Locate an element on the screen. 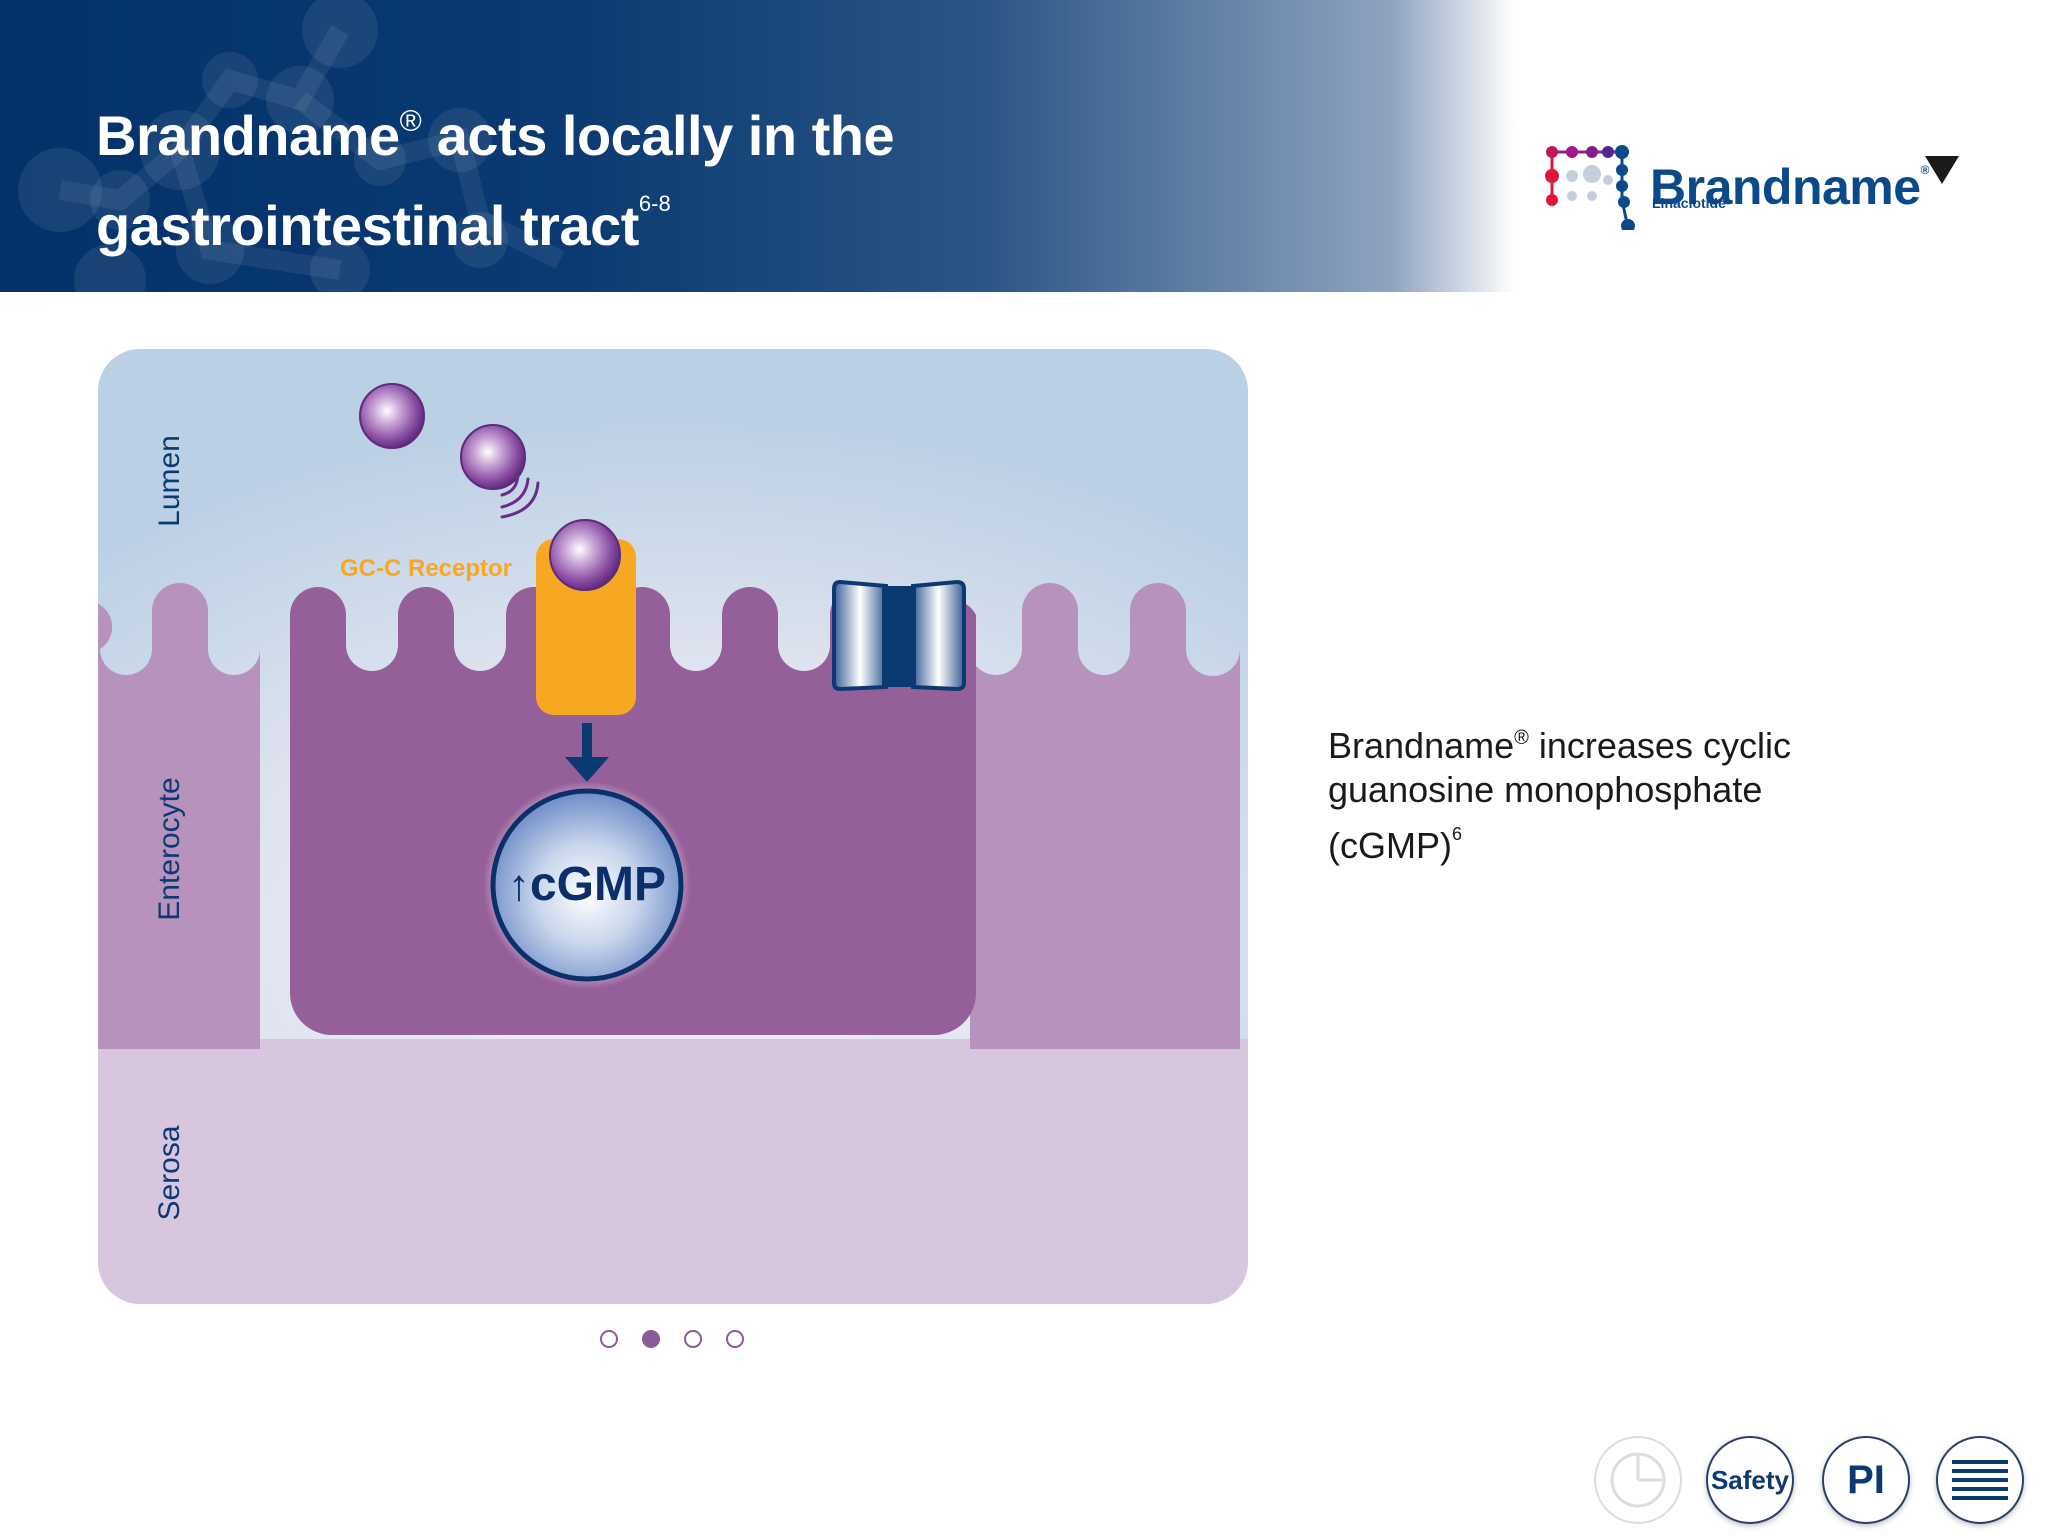  pie-chart-icon is located at coordinates (1638, 1480).